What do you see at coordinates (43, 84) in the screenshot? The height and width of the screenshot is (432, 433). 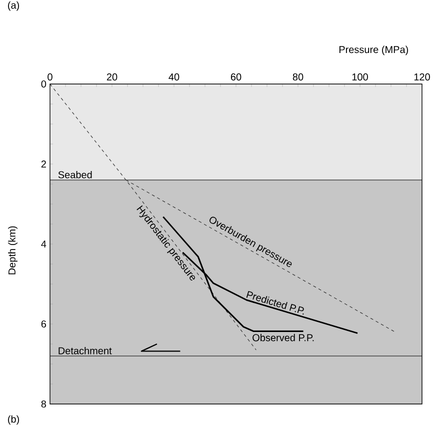 I see `y-tick-label: 0` at bounding box center [43, 84].